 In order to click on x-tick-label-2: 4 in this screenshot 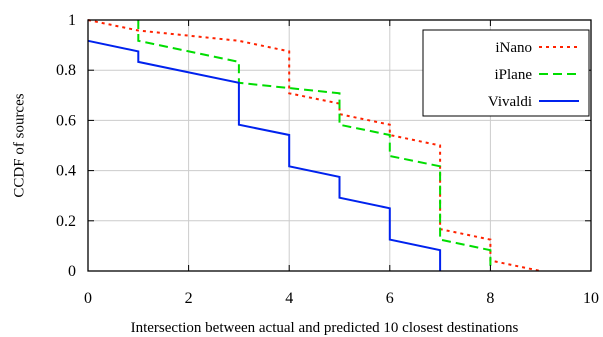, I will do `click(289, 298)`.